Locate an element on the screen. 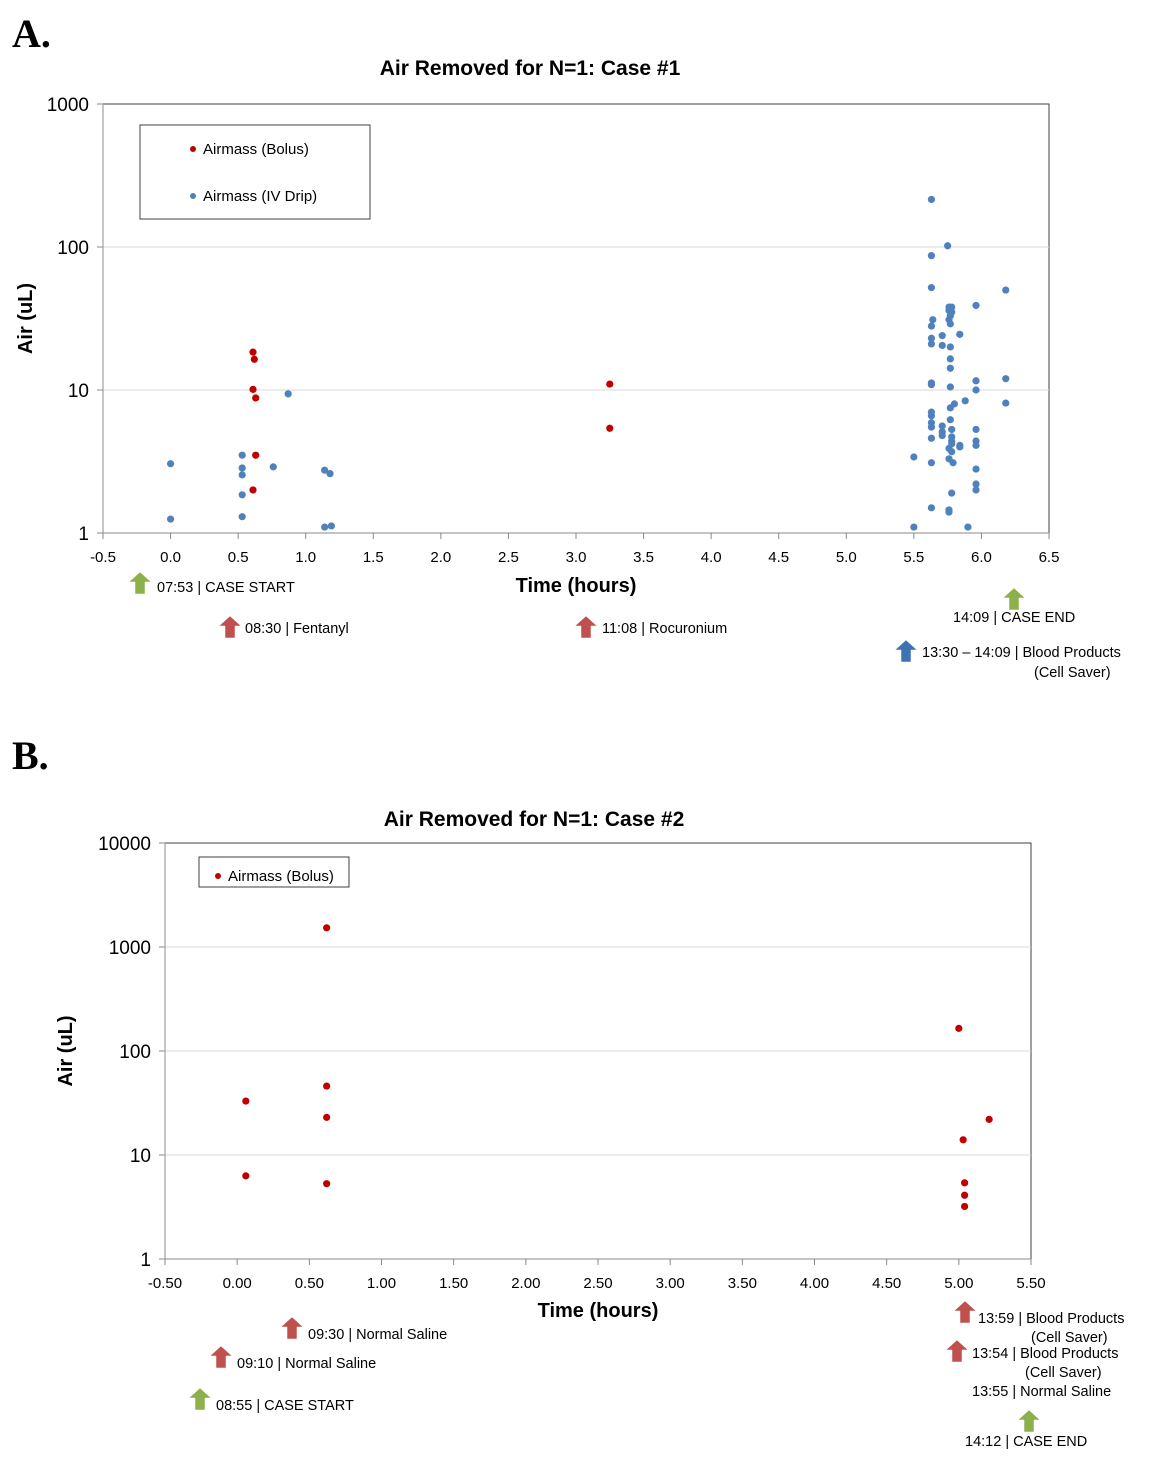 Image resolution: width=1149 pixels, height=1459 pixels. x-tick-label: 5.5 is located at coordinates (913, 557).